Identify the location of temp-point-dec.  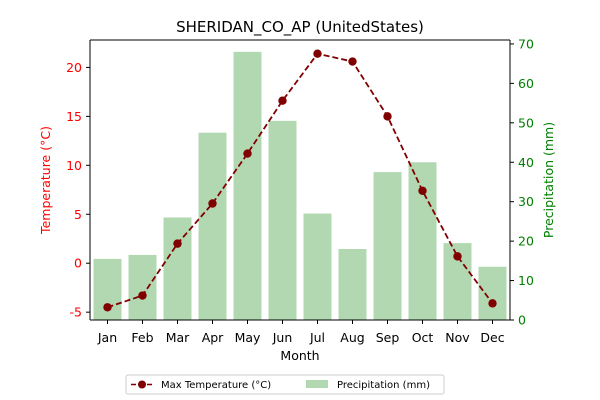
(492, 303).